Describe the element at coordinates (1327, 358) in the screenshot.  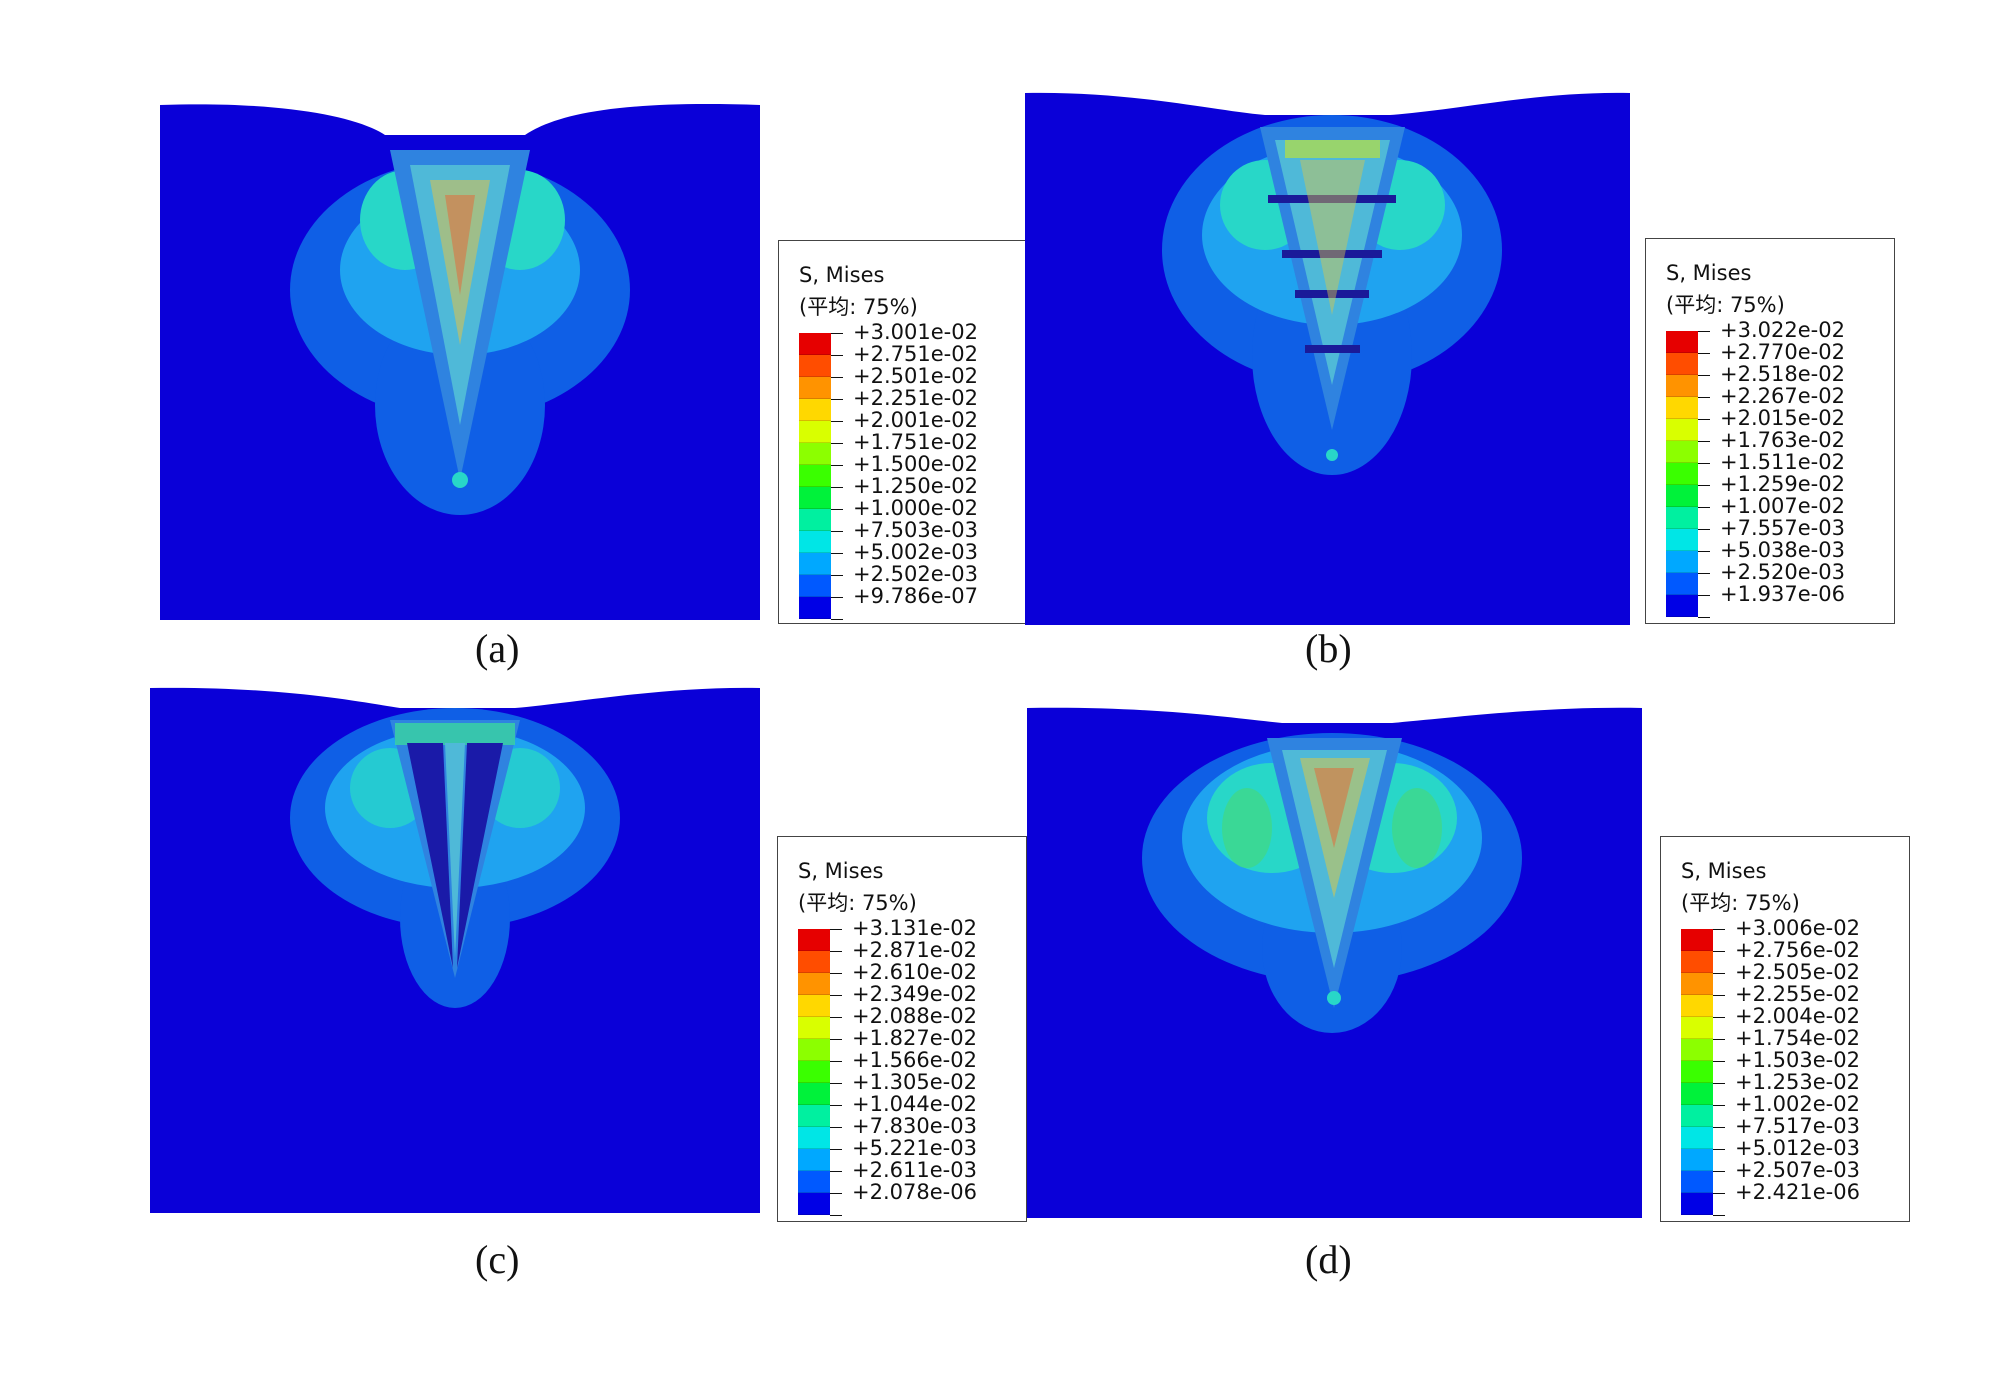
I see `stress-contour-plot-b` at that location.